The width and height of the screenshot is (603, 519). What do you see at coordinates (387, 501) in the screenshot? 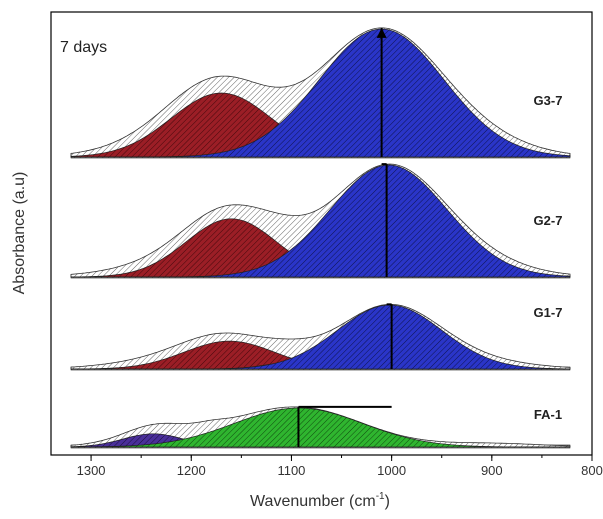
I see `x-axis-label-tail: )` at bounding box center [387, 501].